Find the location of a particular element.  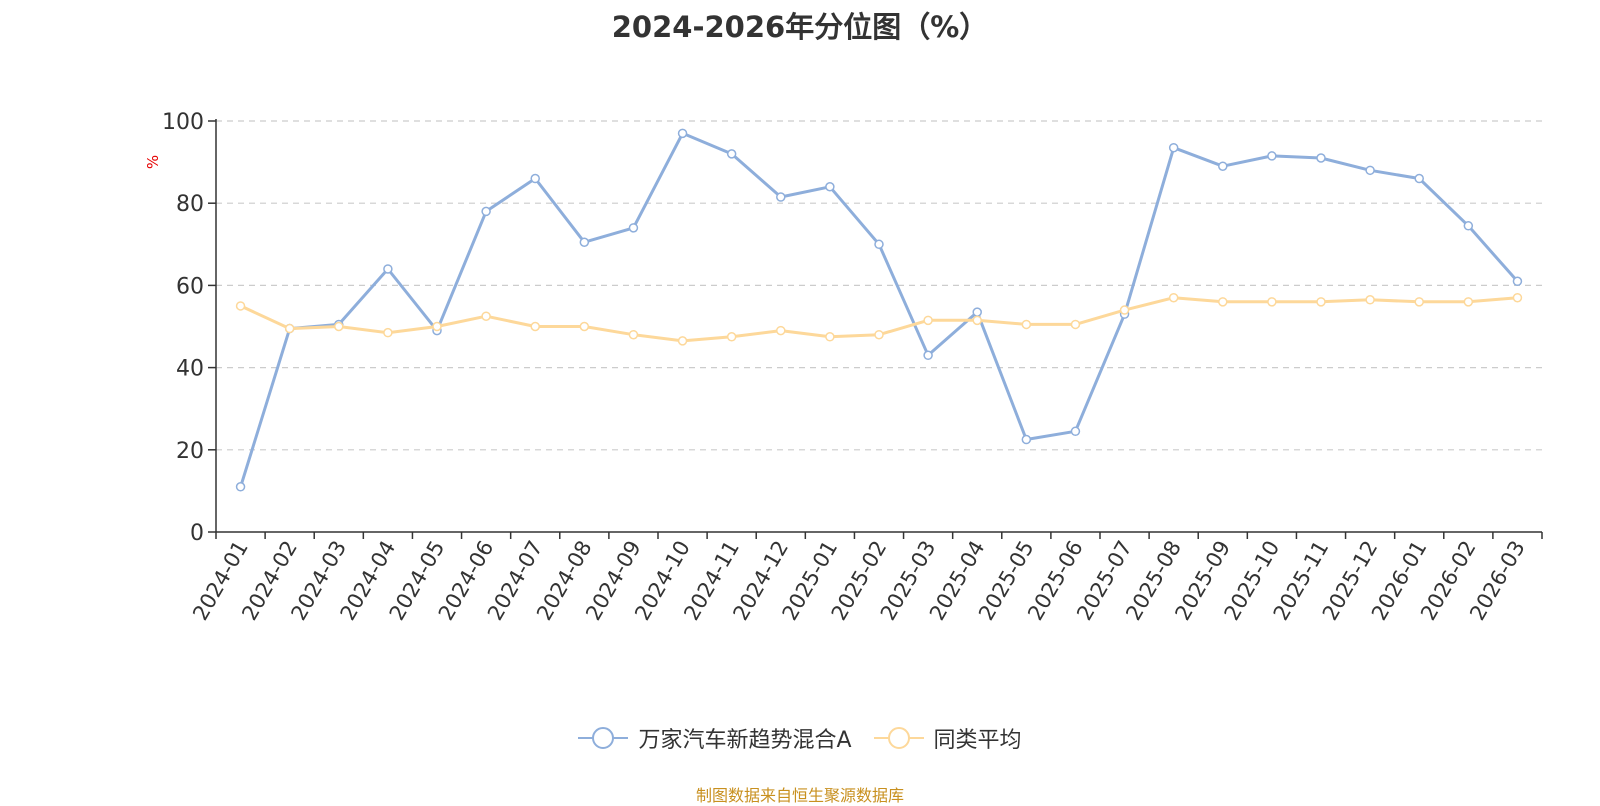

y-tick-label: 60 is located at coordinates (190, 286).